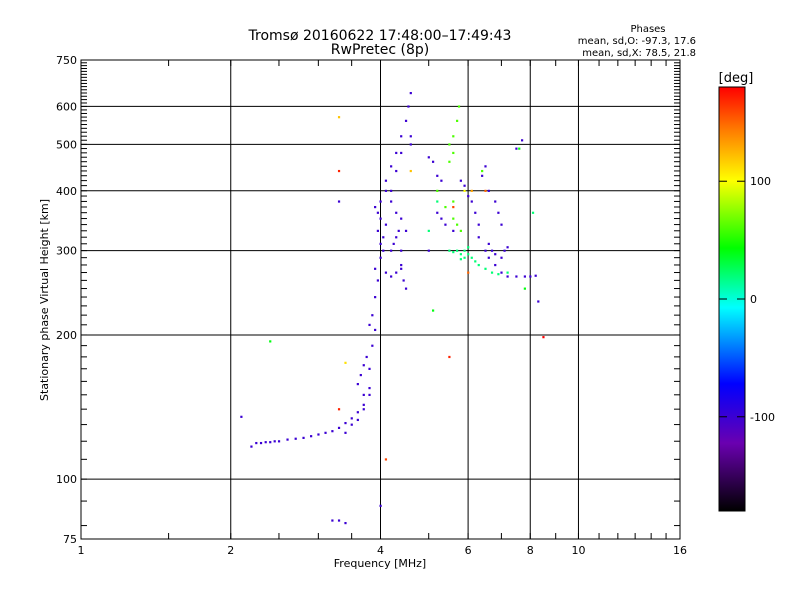 The image size is (800, 604). I want to click on y-tick-label: 200, so click(66, 335).